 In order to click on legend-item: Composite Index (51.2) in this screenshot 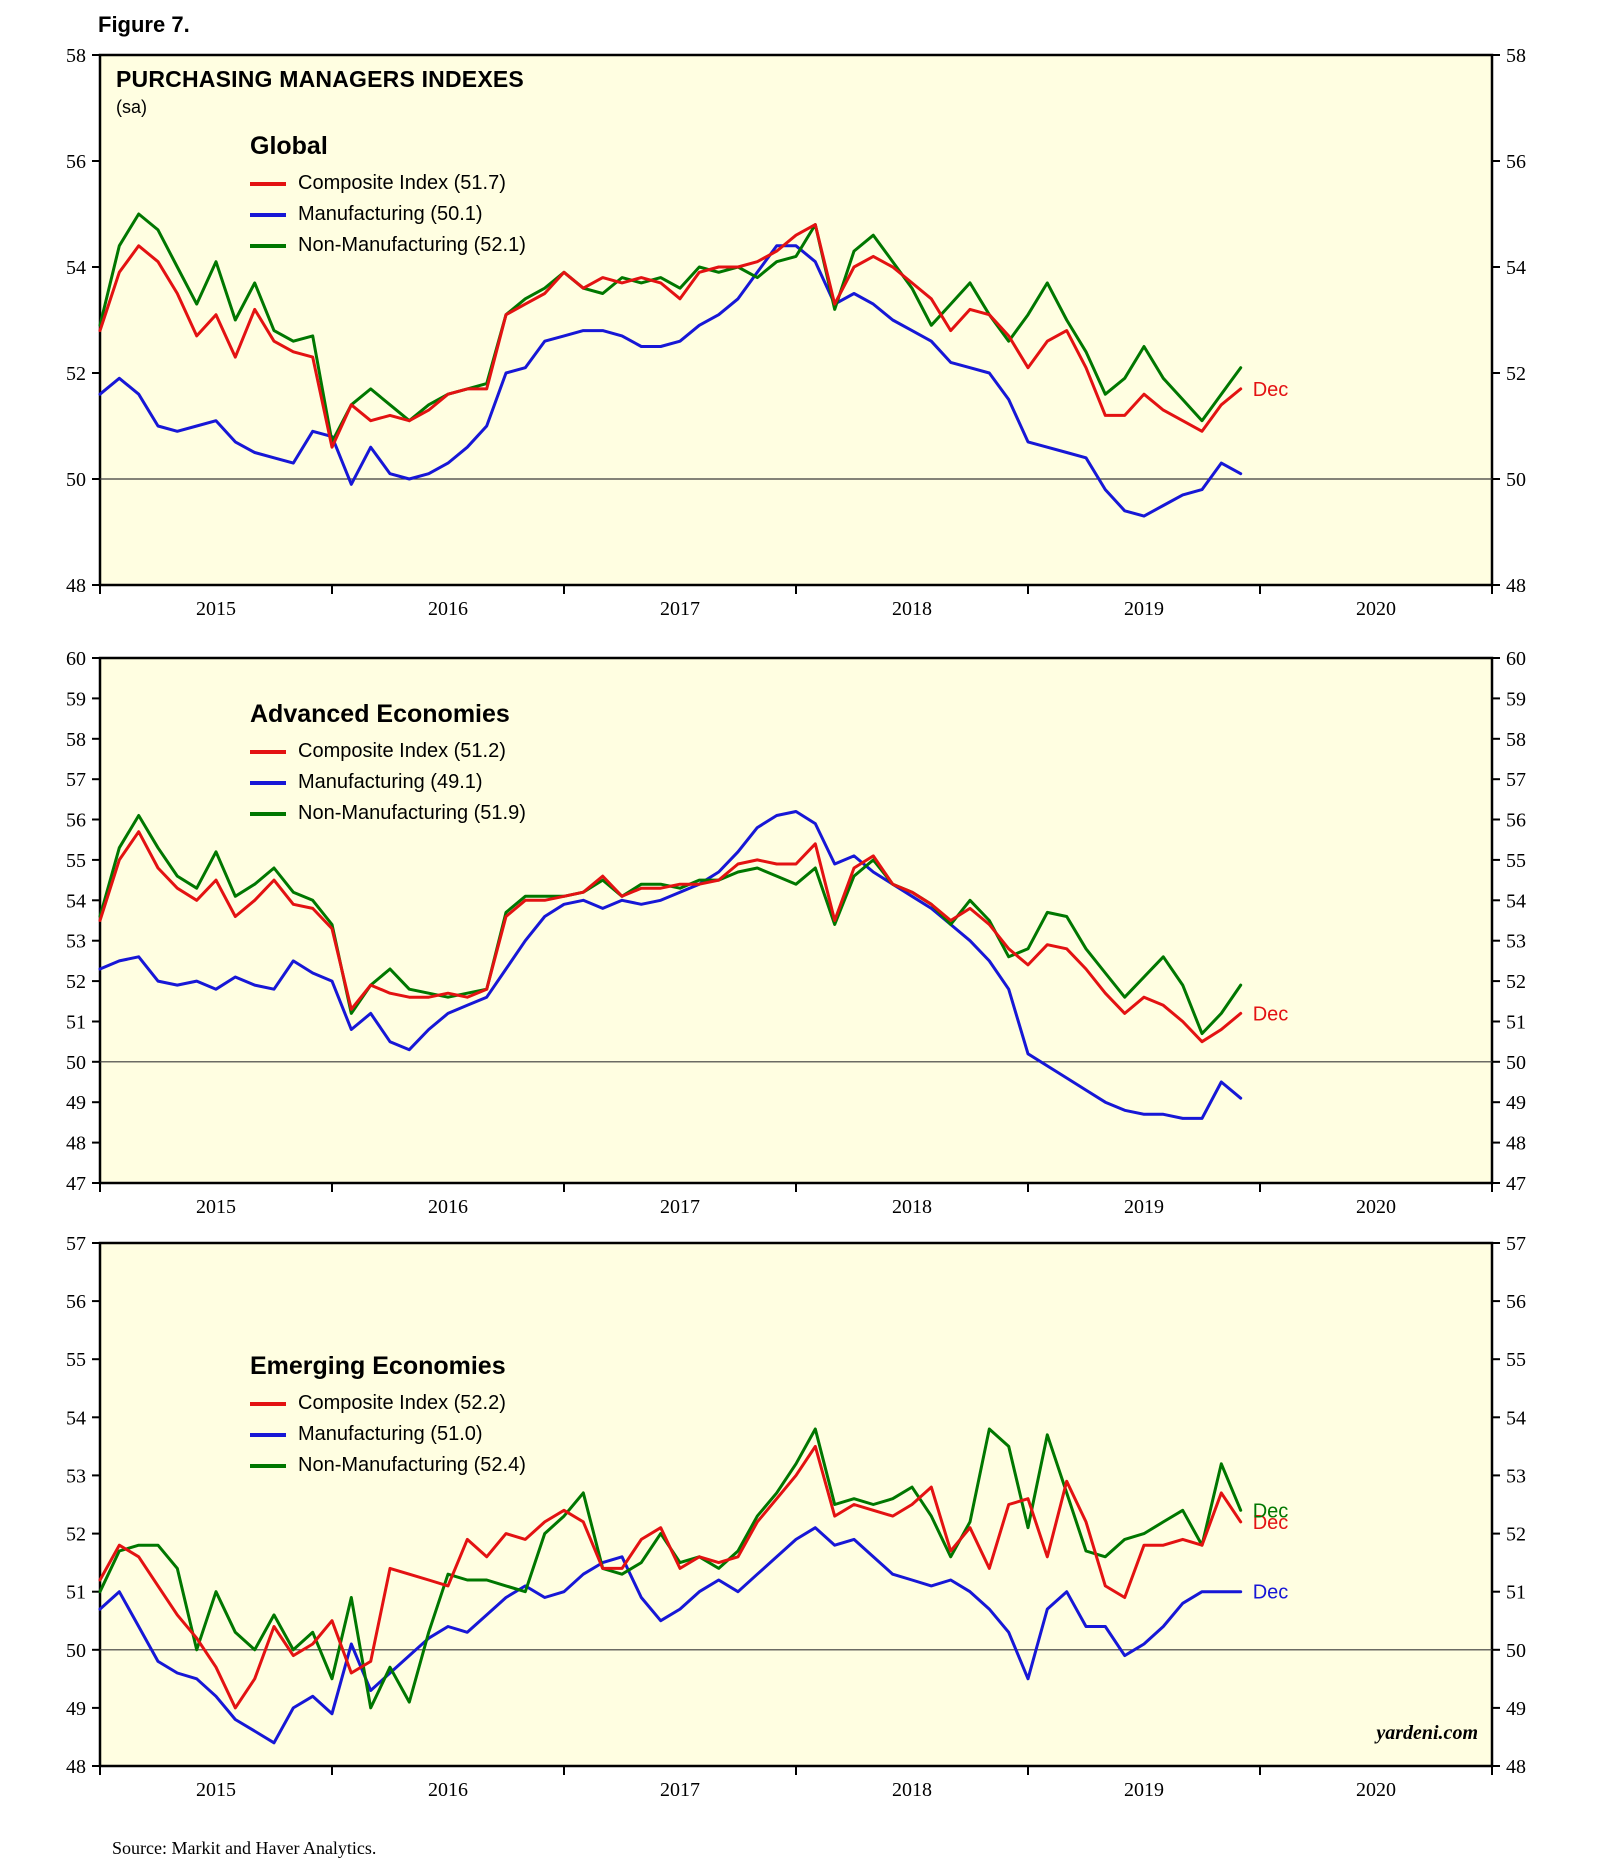, I will do `click(388, 751)`.